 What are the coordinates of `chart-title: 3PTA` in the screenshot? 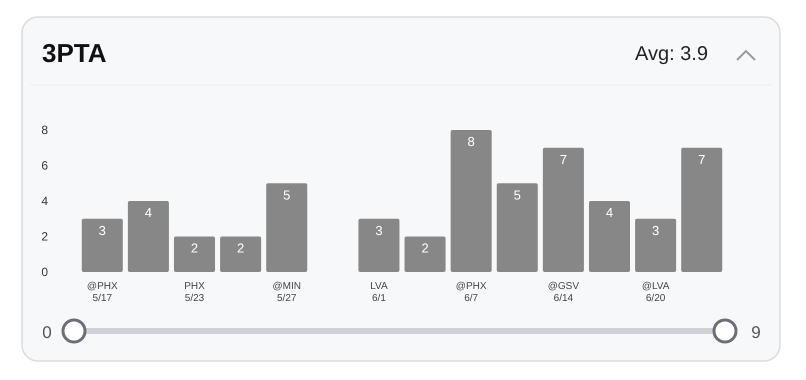 It's located at (74, 53).